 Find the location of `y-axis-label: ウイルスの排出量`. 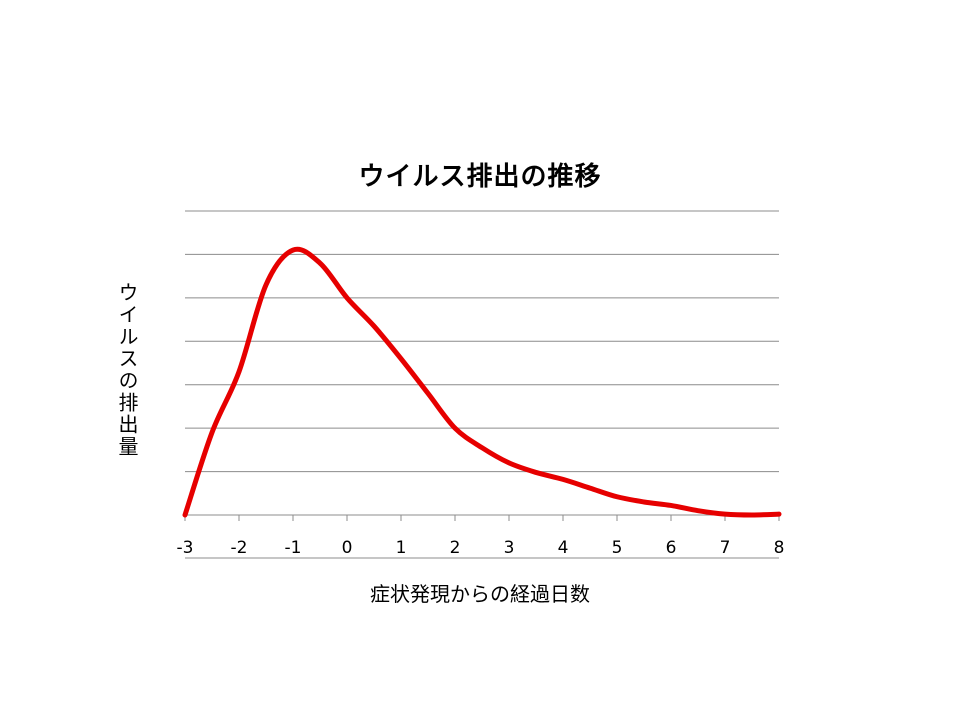

y-axis-label: ウイルスの排出量 is located at coordinates (127, 370).